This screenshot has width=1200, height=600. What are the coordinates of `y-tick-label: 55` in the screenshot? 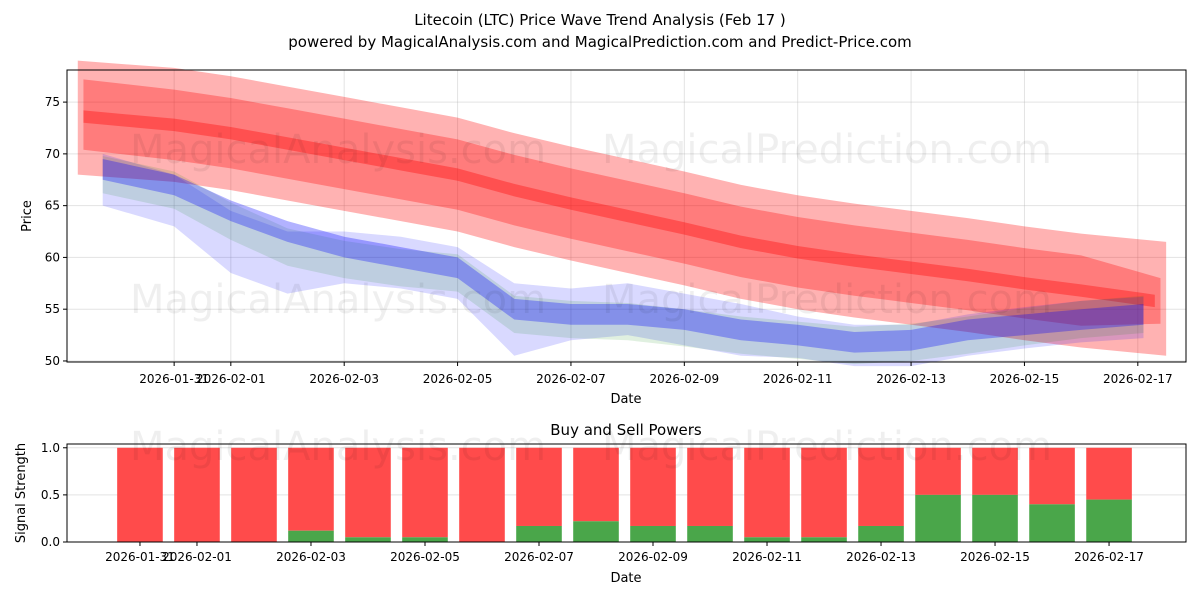 It's located at (52, 309).